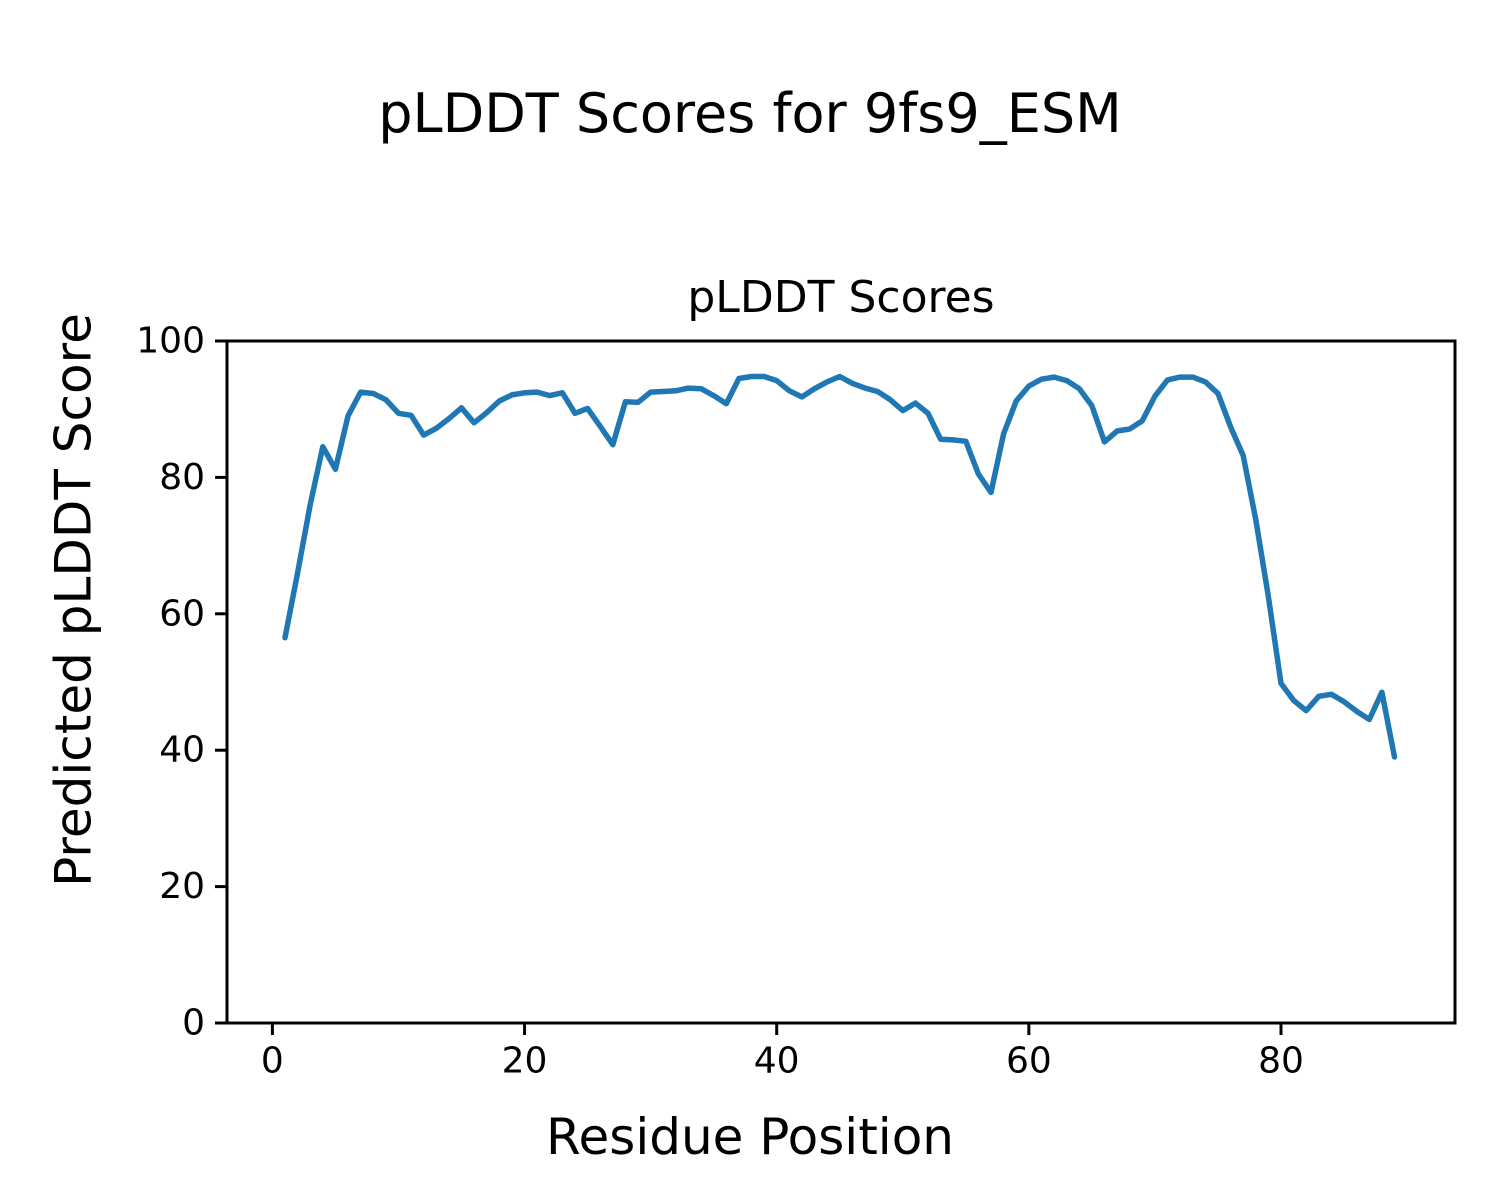 The height and width of the screenshot is (1200, 1500). Describe the element at coordinates (777, 1061) in the screenshot. I see `x-tick-label: 40` at that location.